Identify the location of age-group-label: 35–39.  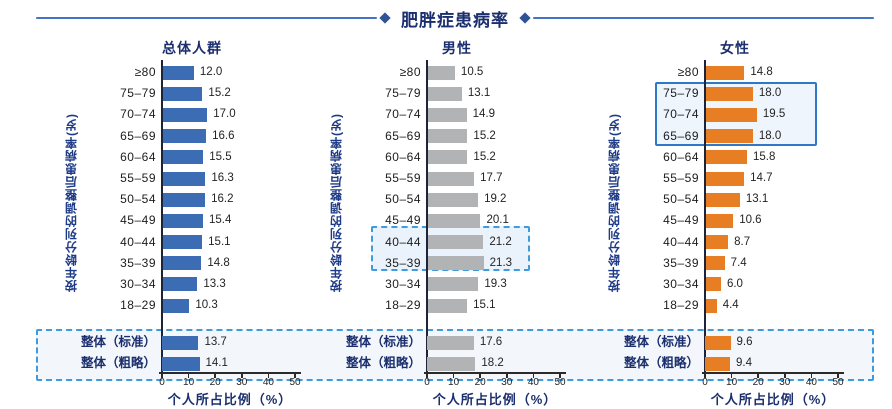
(138, 262).